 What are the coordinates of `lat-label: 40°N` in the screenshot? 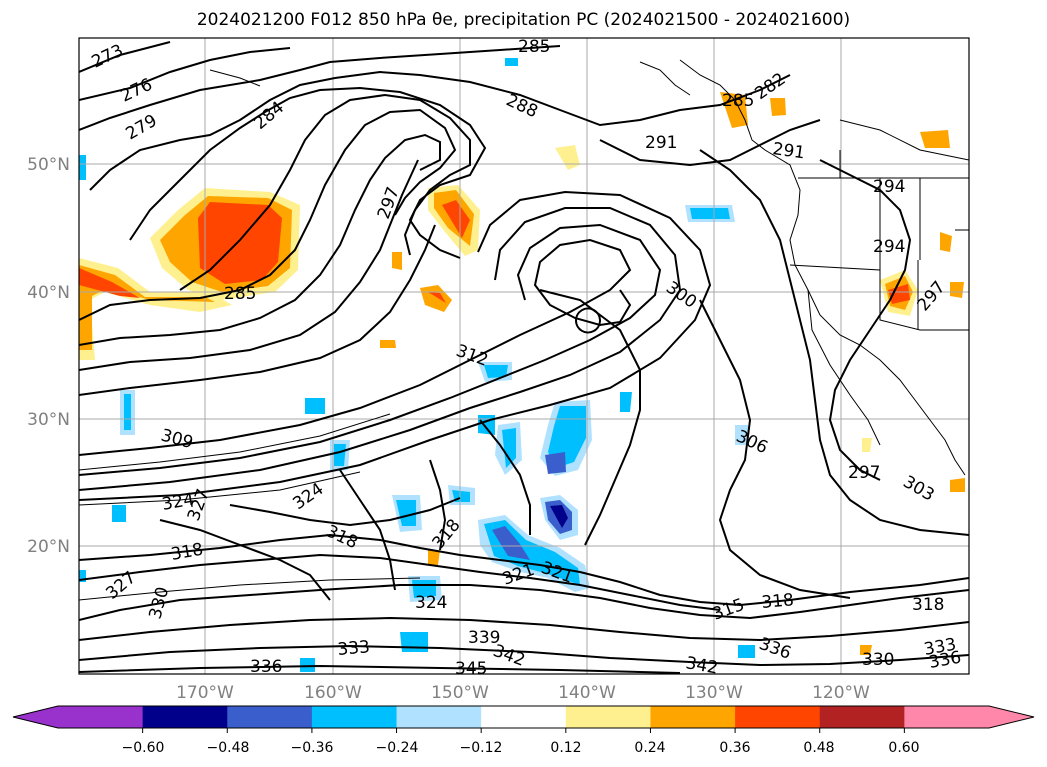 It's located at (48, 293).